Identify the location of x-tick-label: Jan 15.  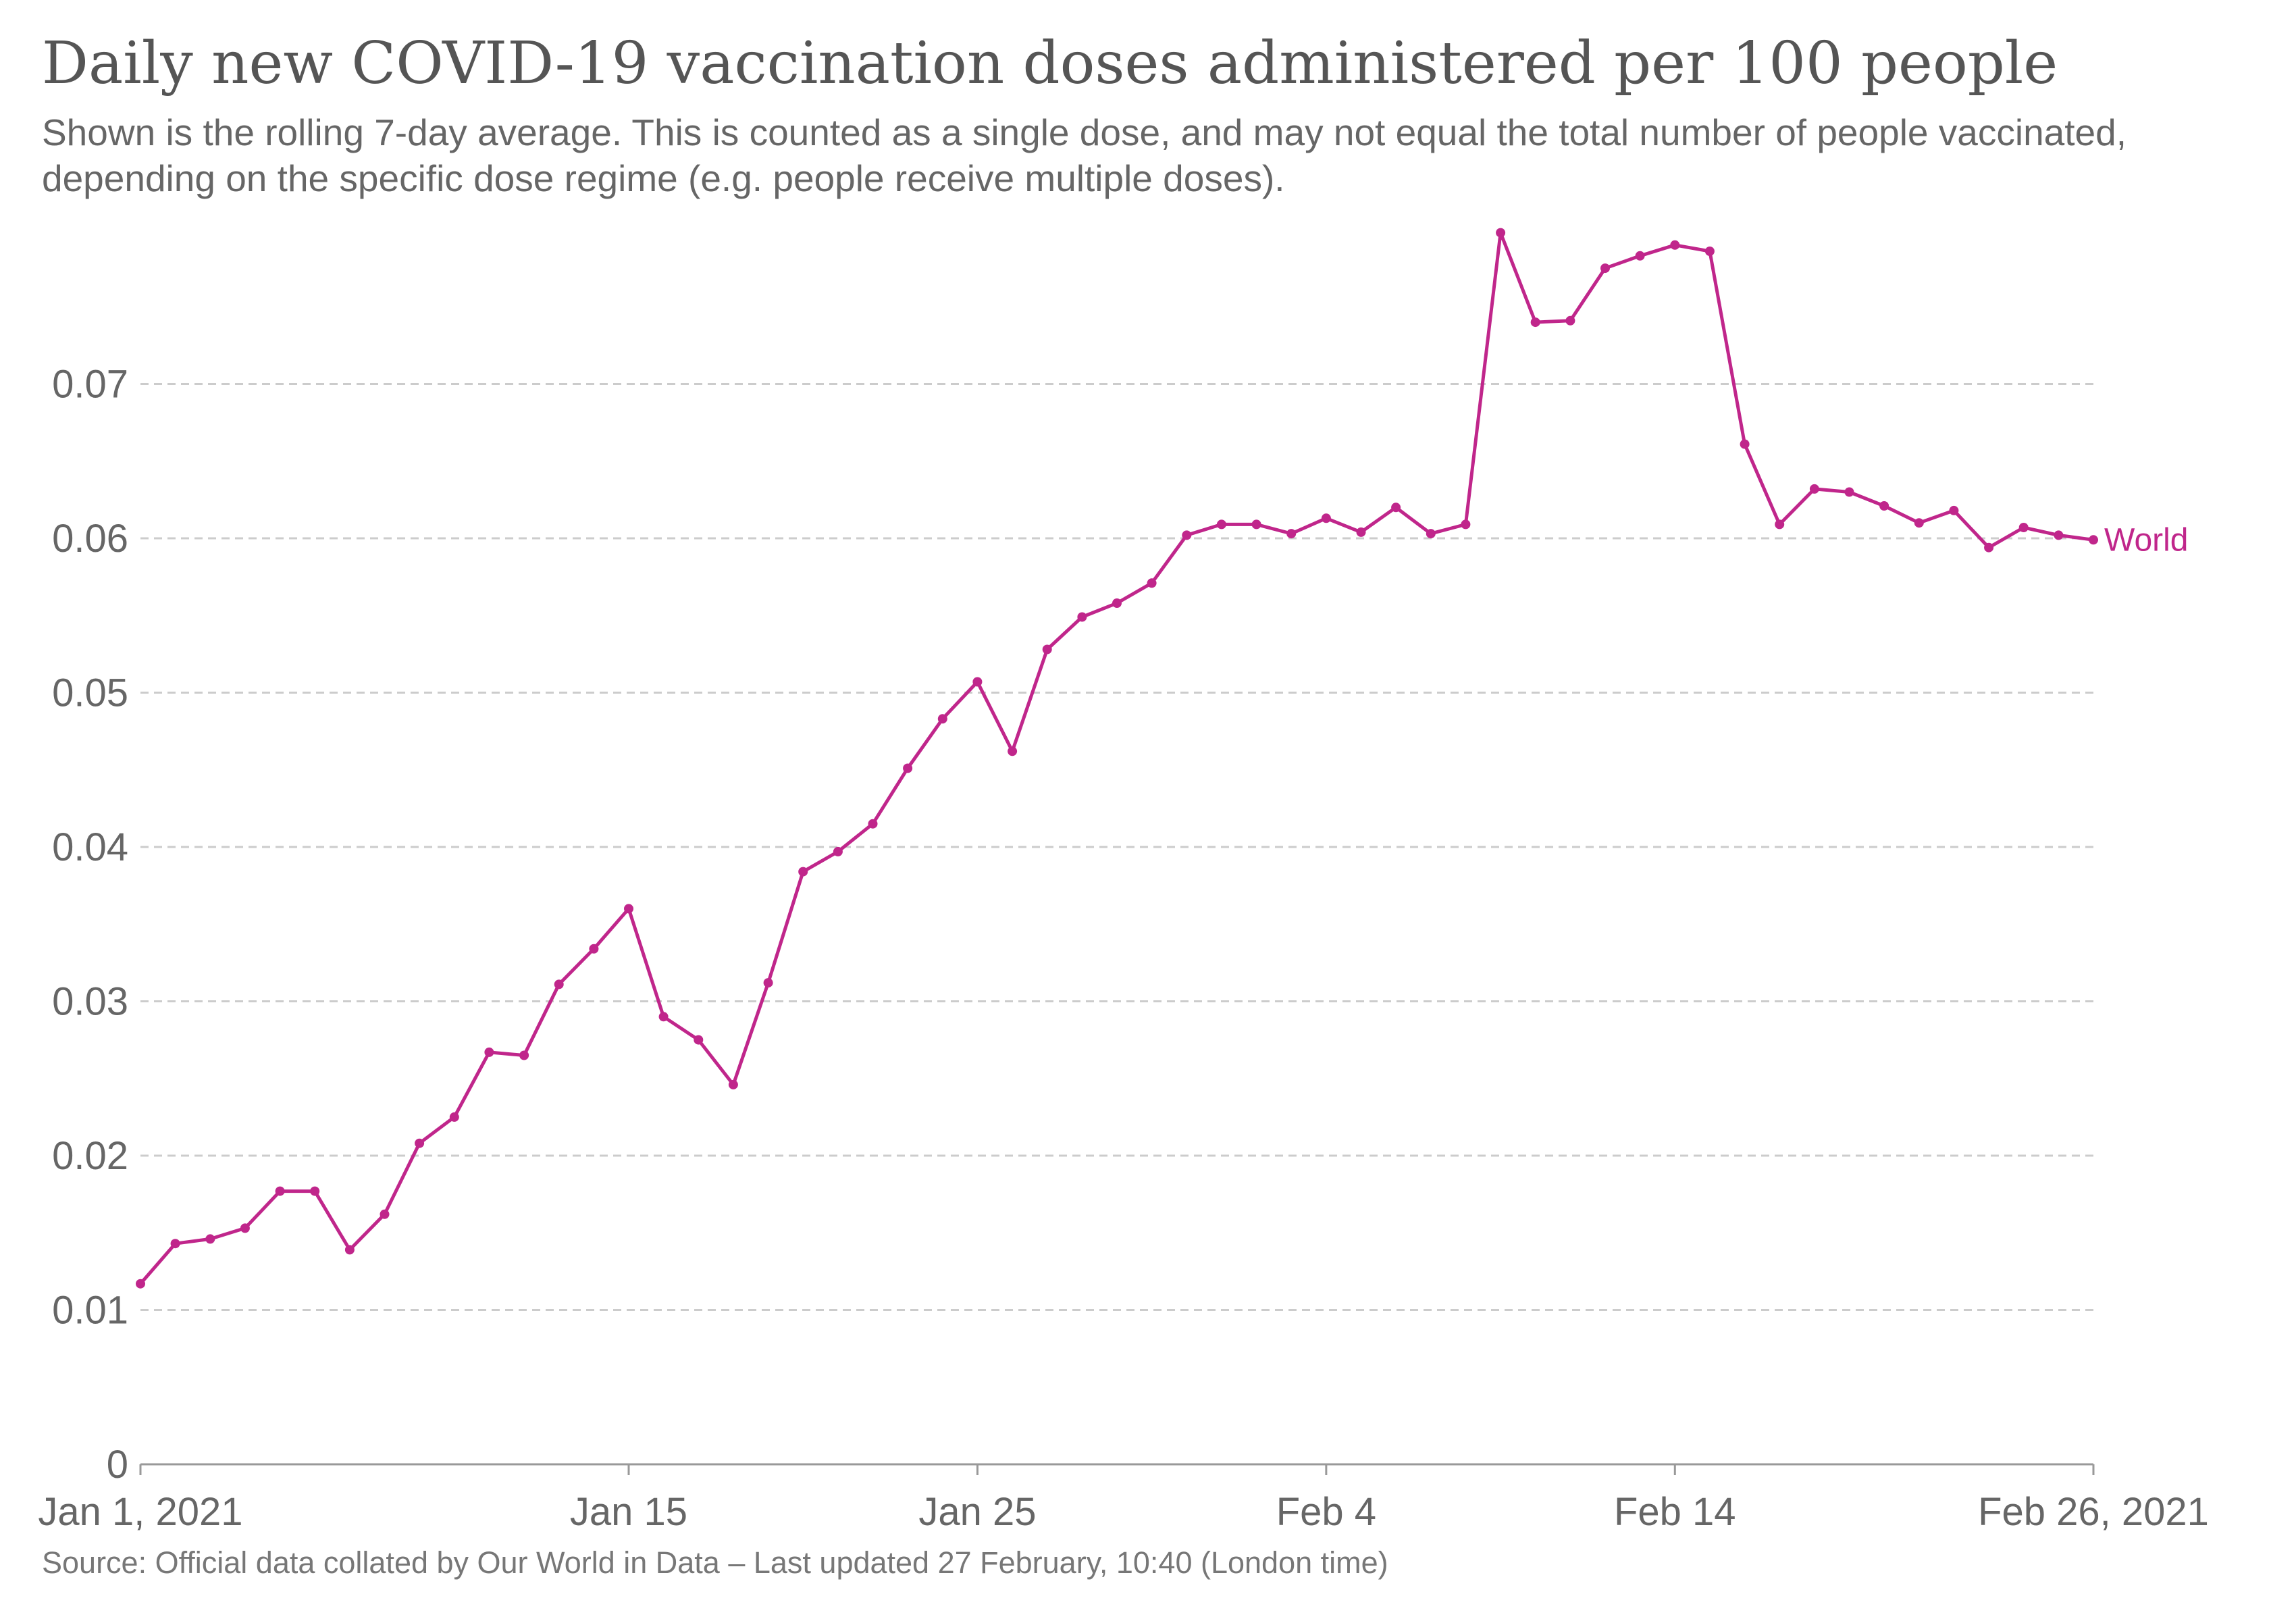
(628, 1512).